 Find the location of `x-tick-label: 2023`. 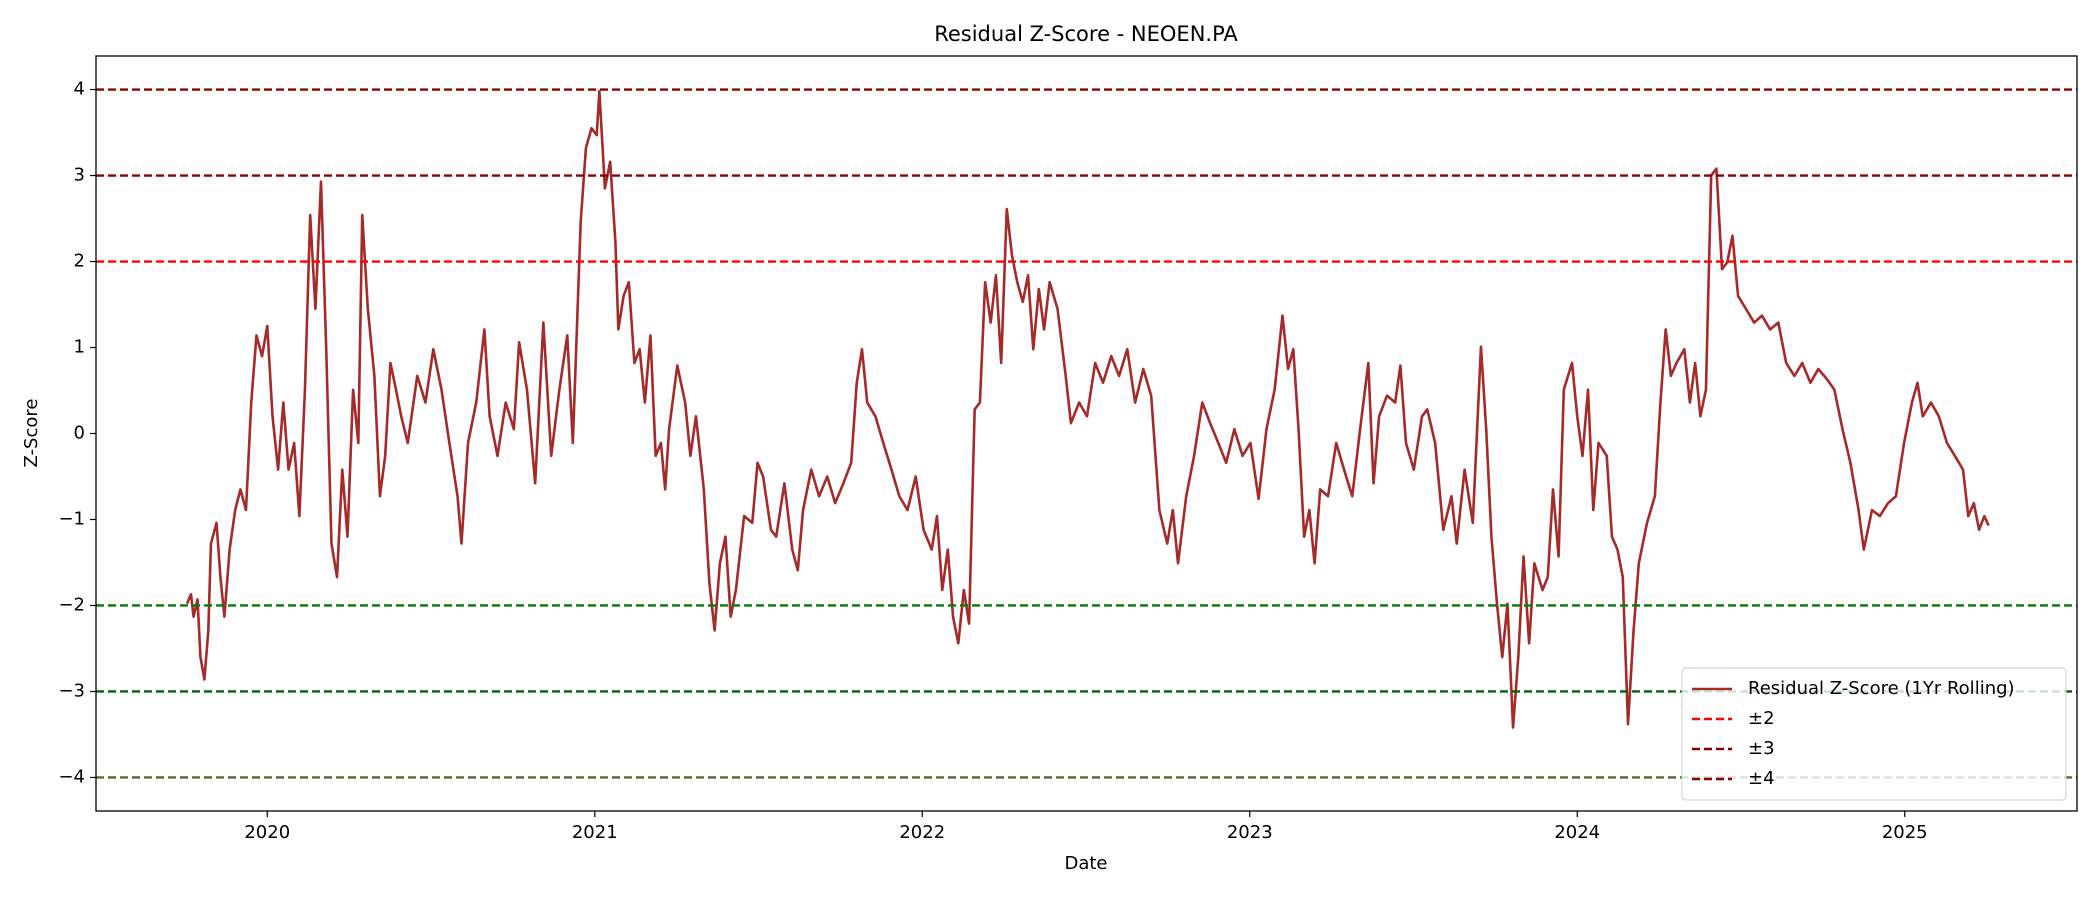

x-tick-label: 2023 is located at coordinates (1250, 832).